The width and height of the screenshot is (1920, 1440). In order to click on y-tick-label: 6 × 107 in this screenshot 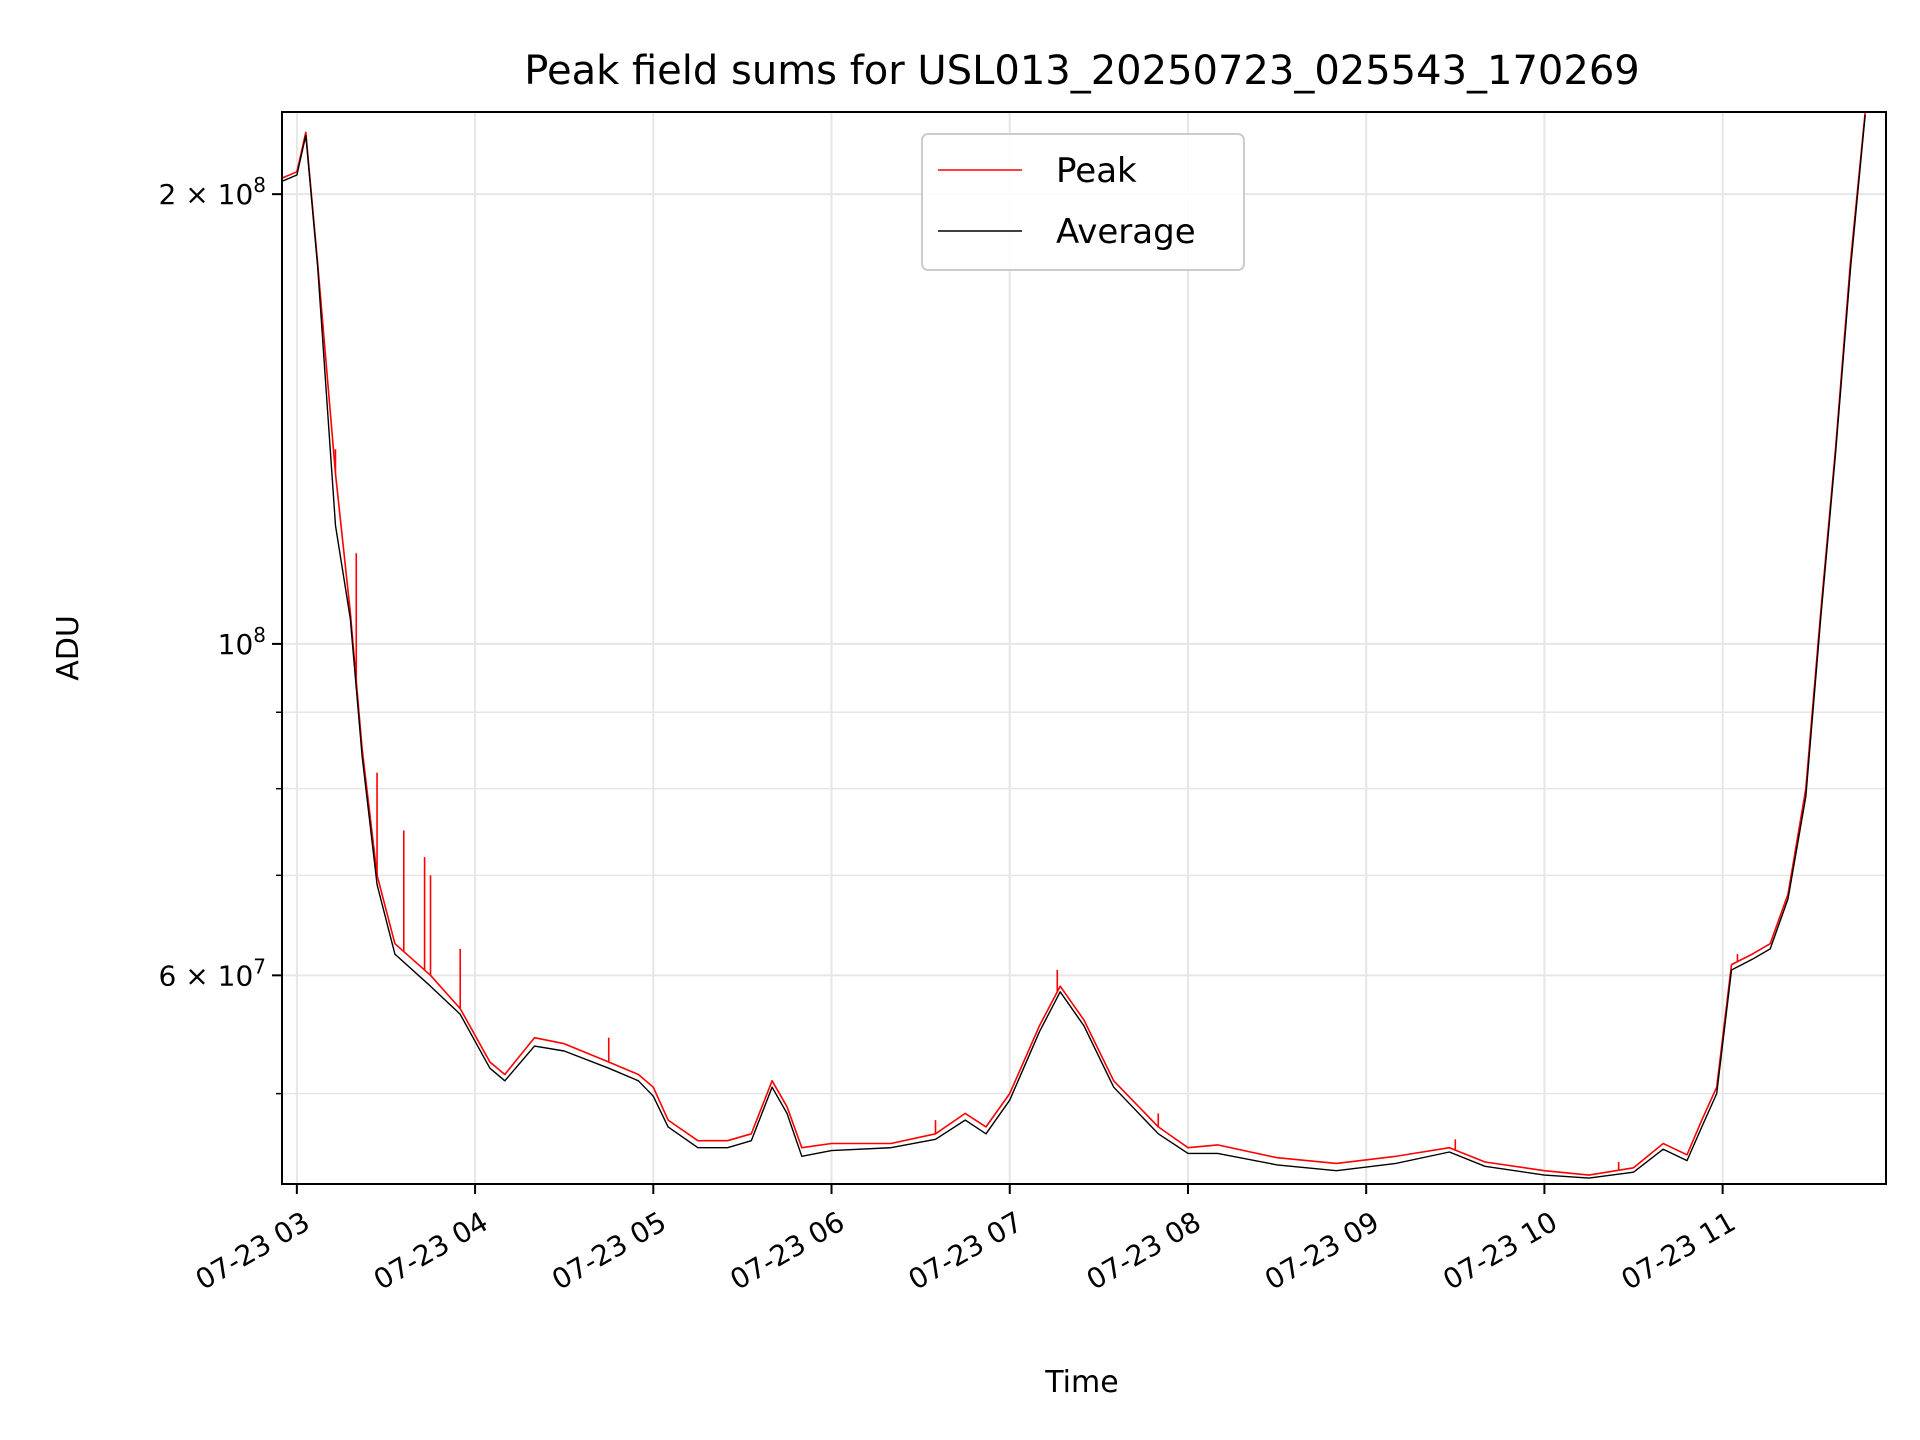, I will do `click(212, 973)`.